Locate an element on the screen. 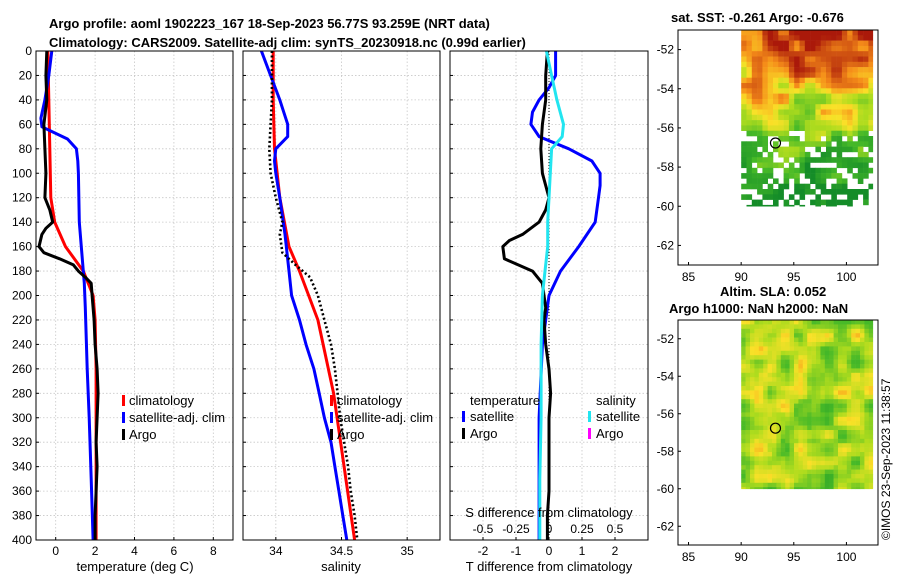  series-line-satellite-adj-clim is located at coordinates (304, 295).